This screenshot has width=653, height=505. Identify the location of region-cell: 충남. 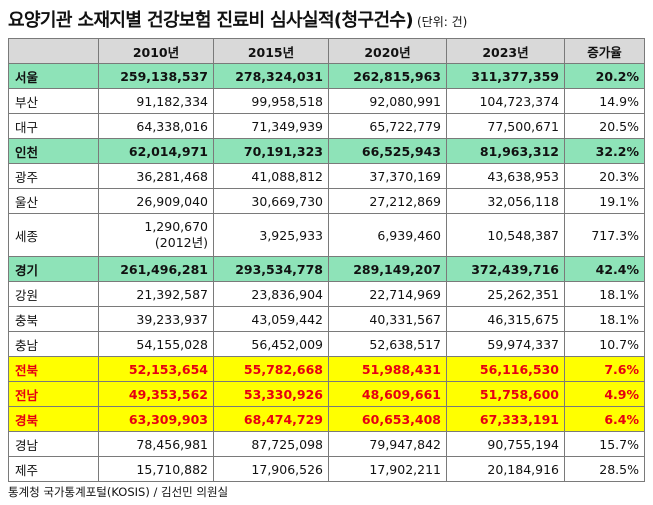
(53, 344).